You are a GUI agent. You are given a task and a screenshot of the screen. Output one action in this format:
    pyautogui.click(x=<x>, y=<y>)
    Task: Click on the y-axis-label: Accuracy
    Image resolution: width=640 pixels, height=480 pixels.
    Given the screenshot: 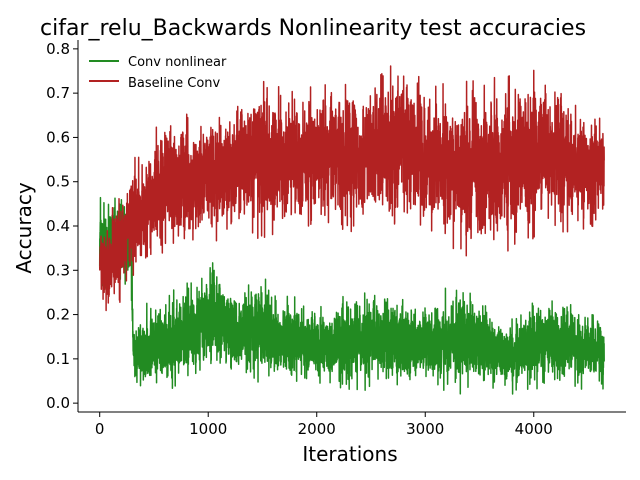 What is the action you would take?
    pyautogui.click(x=24, y=227)
    